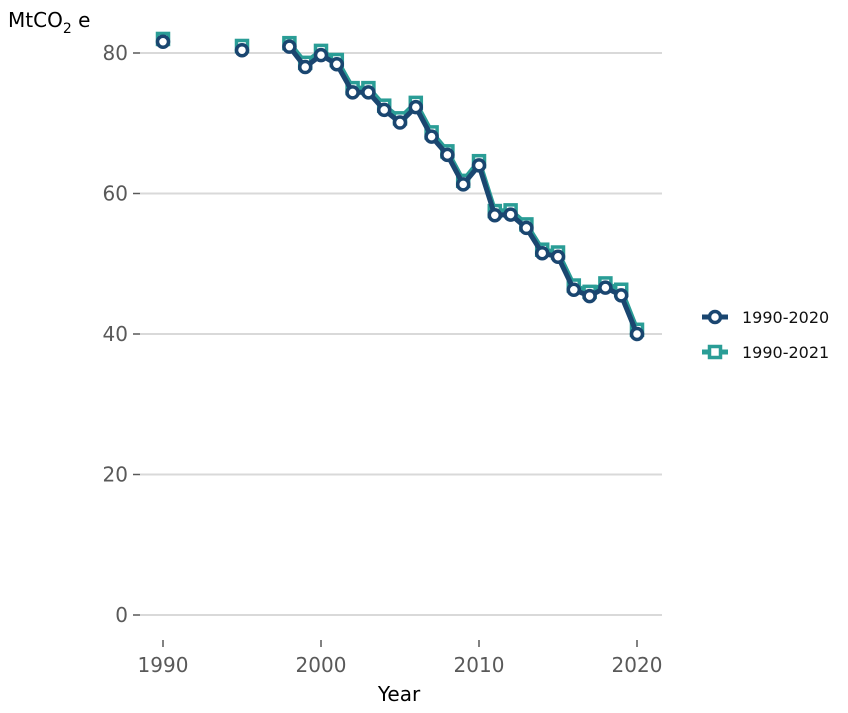  What do you see at coordinates (400, 122) in the screenshot?
I see `point-1990-2020-2005` at bounding box center [400, 122].